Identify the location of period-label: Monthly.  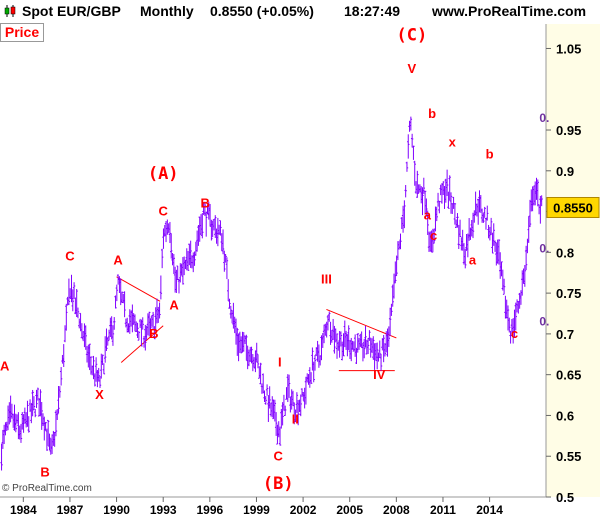
(167, 11).